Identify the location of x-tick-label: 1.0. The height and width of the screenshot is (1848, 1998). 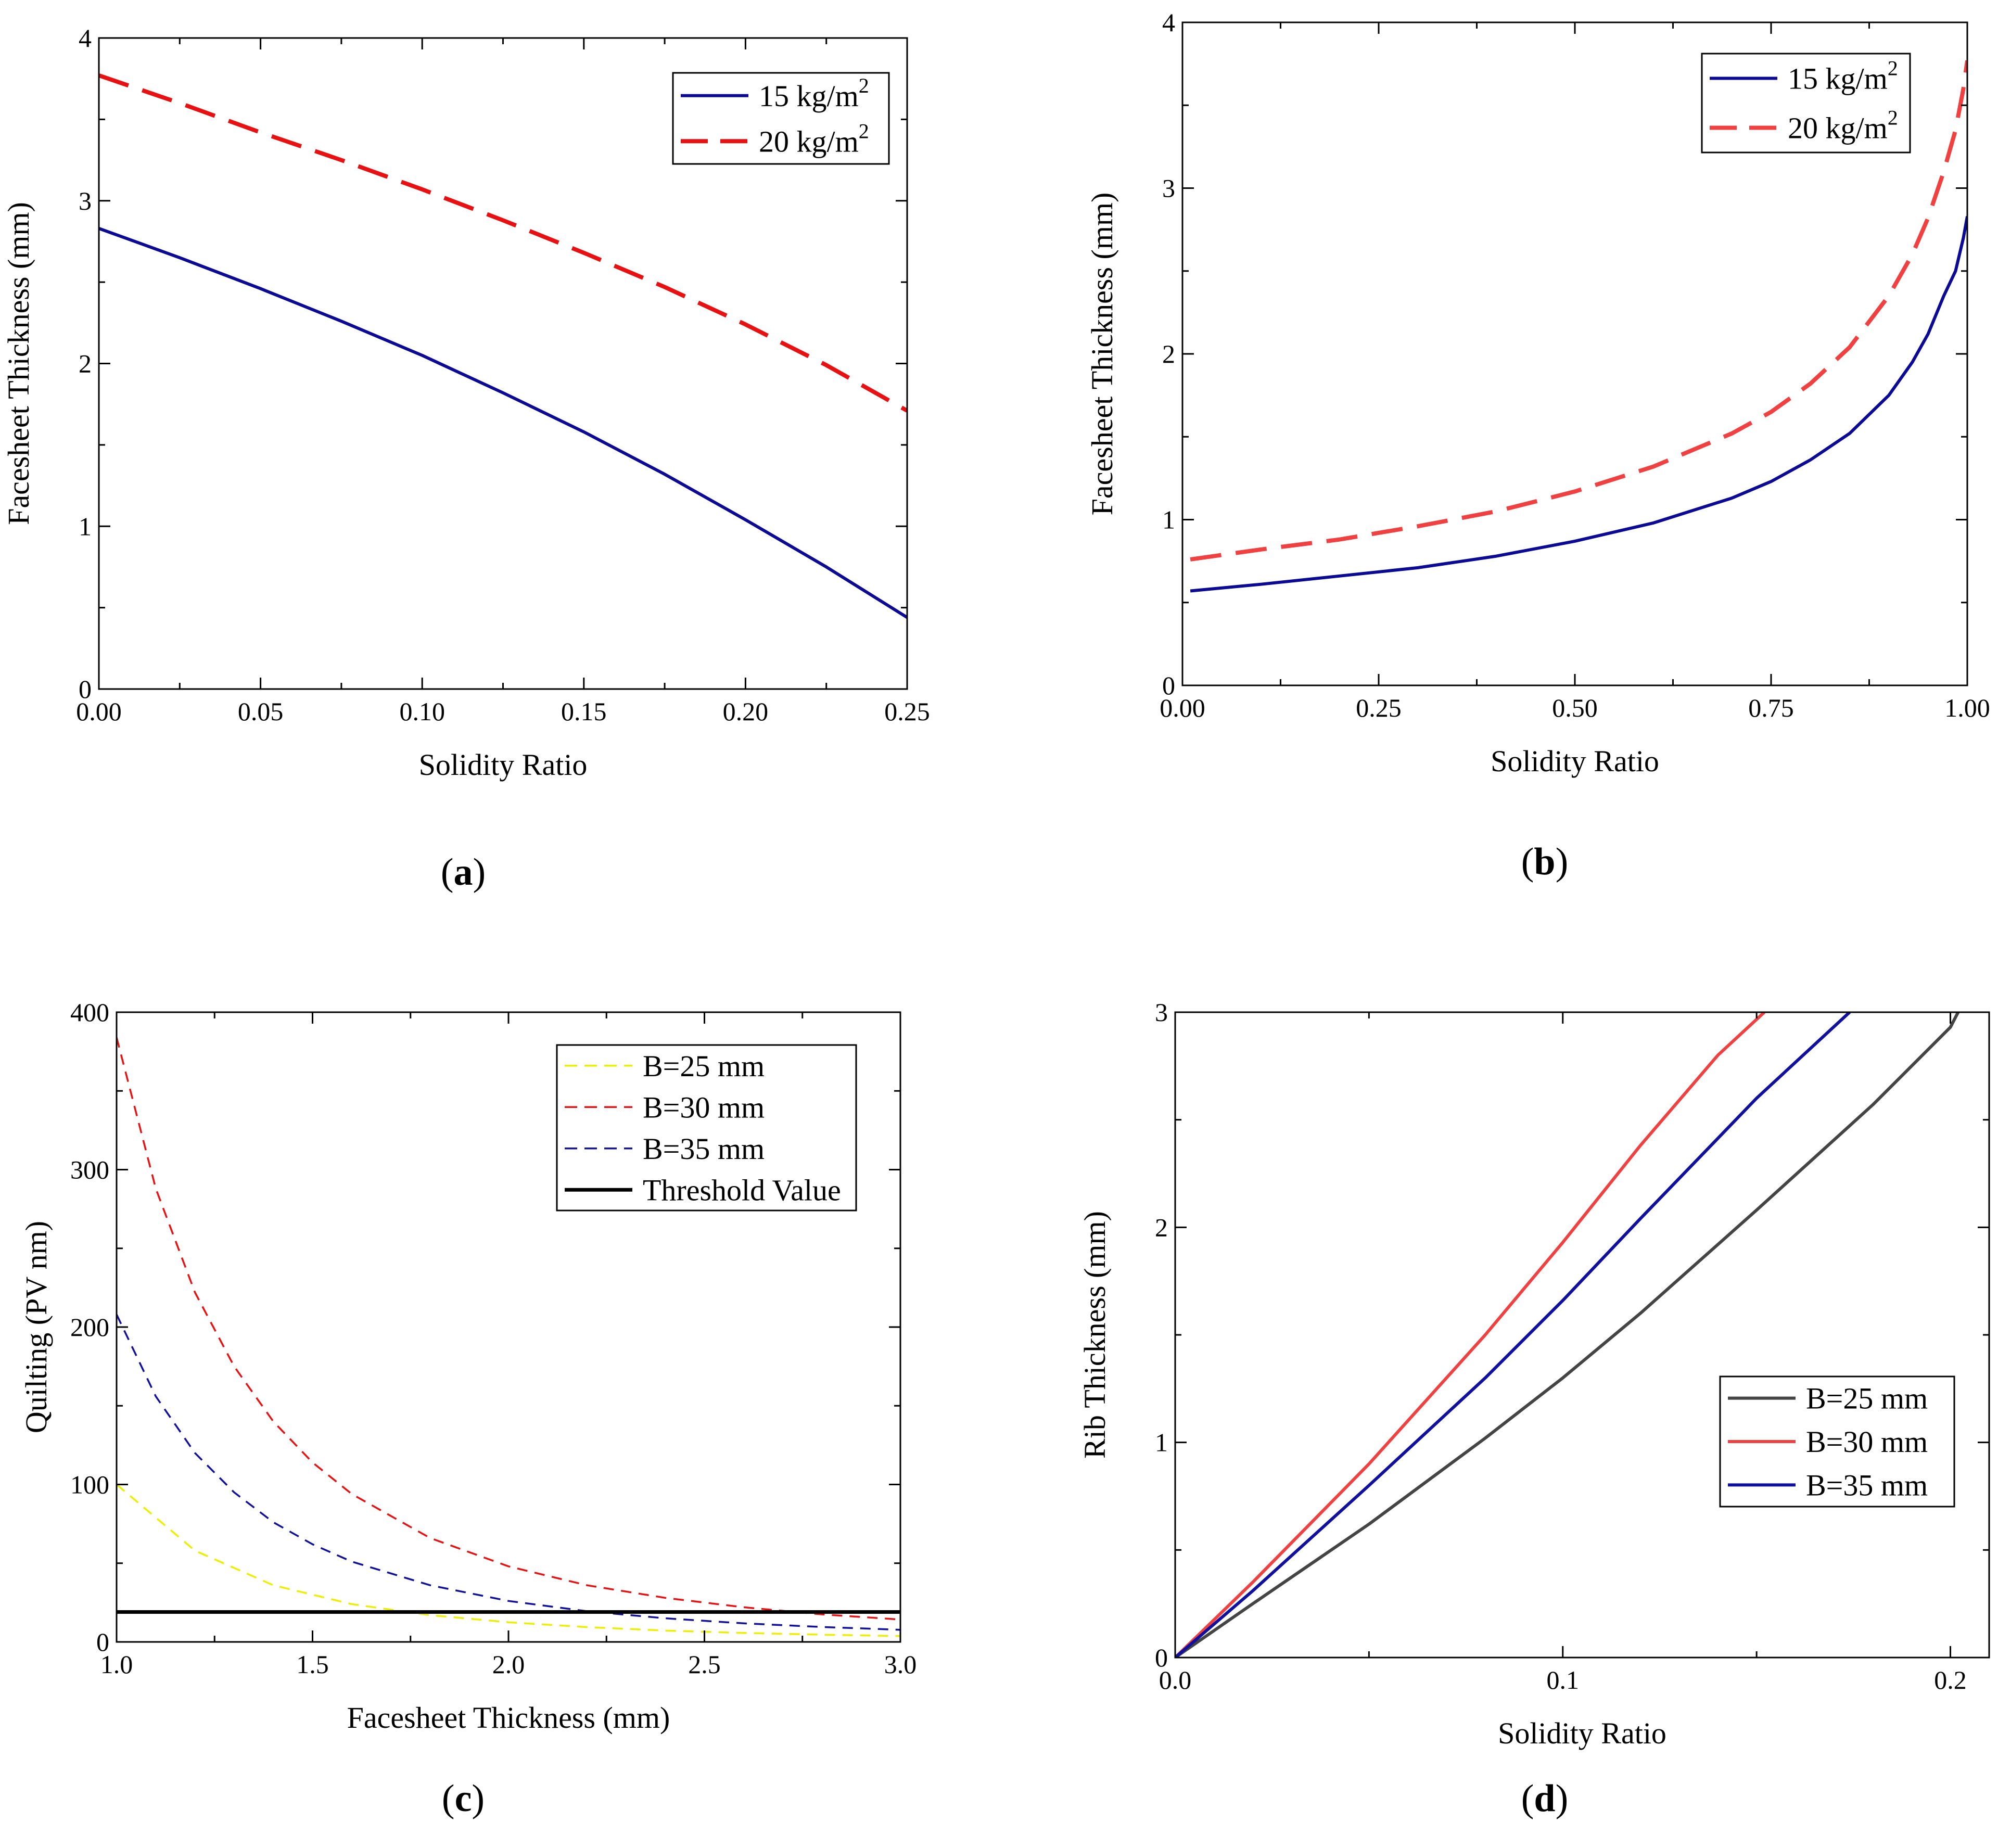
(116, 1664).